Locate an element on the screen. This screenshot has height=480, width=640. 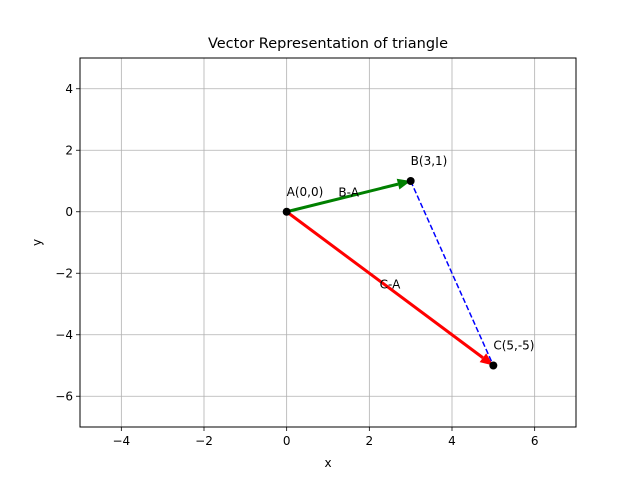
y-tick-label: −2 is located at coordinates (64, 273).